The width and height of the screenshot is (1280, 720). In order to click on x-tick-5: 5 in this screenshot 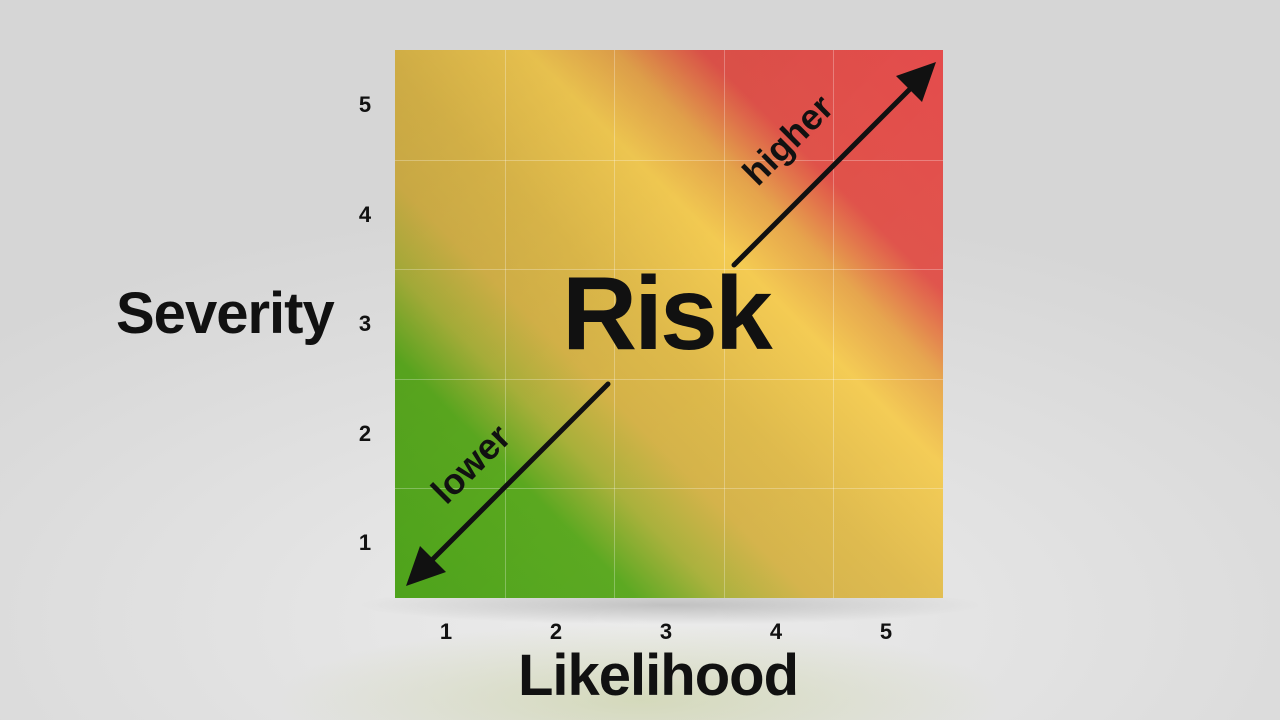, I will do `click(886, 631)`.